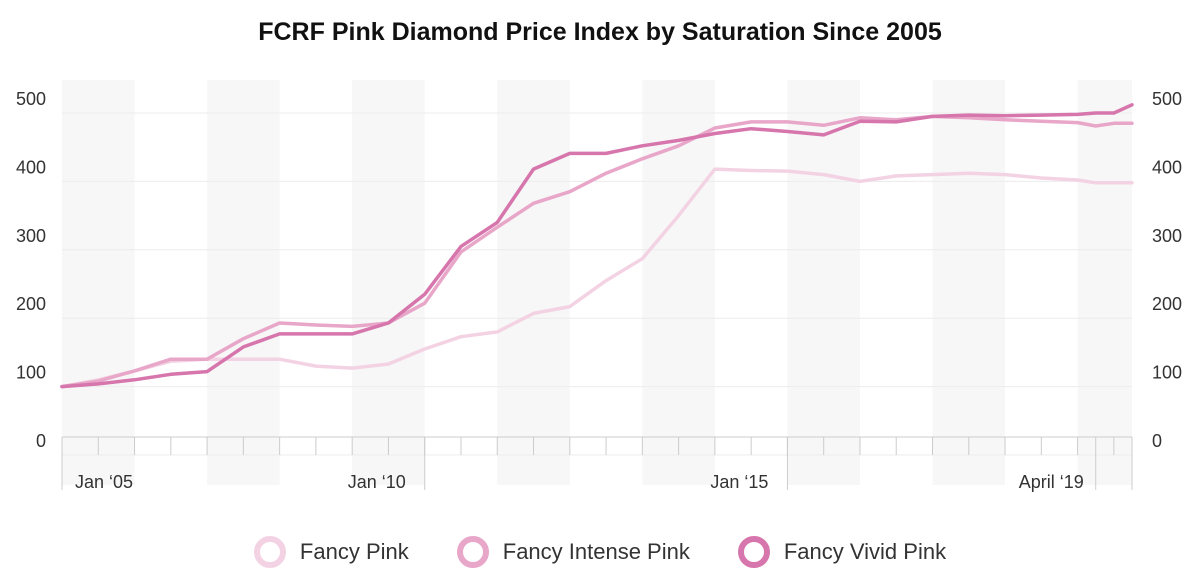 The width and height of the screenshot is (1200, 585). Describe the element at coordinates (31, 99) in the screenshot. I see `y-tick-label-left: 500` at that location.